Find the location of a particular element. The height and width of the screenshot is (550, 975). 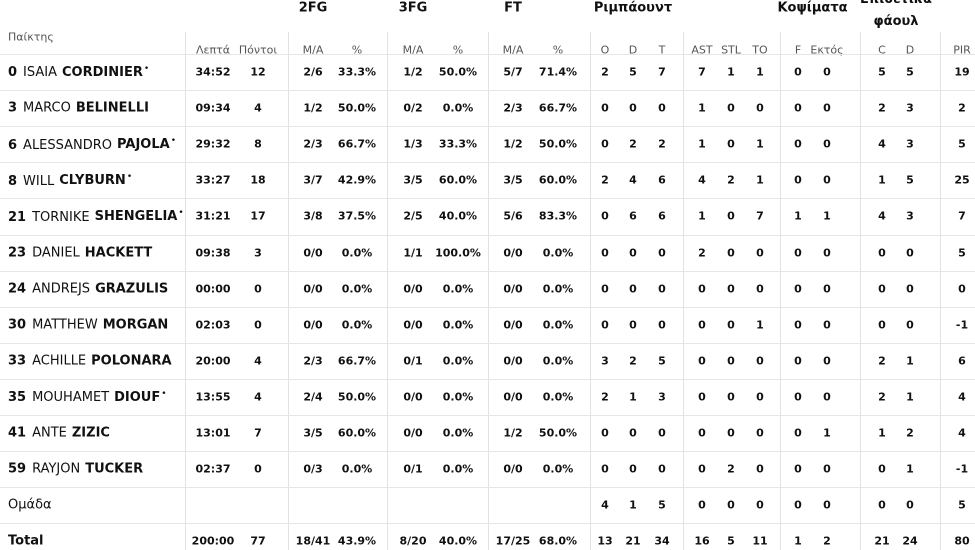

stat-cell: 12 is located at coordinates (258, 72).